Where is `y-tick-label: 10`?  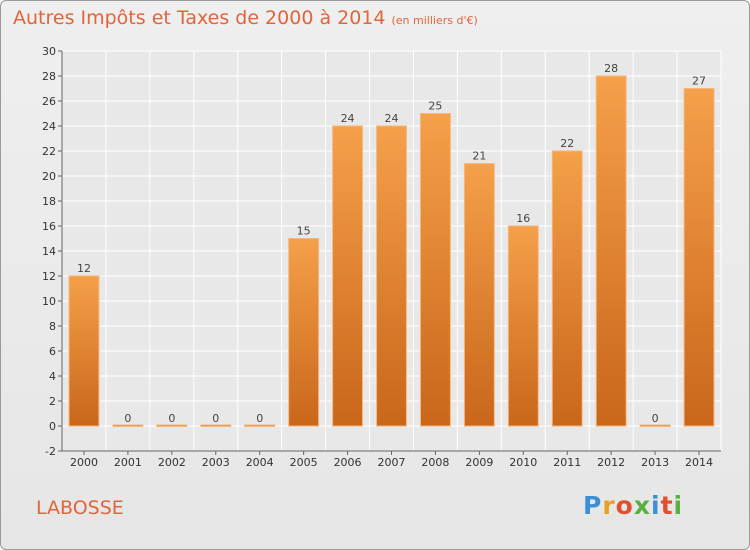
y-tick-label: 10 is located at coordinates (49, 301).